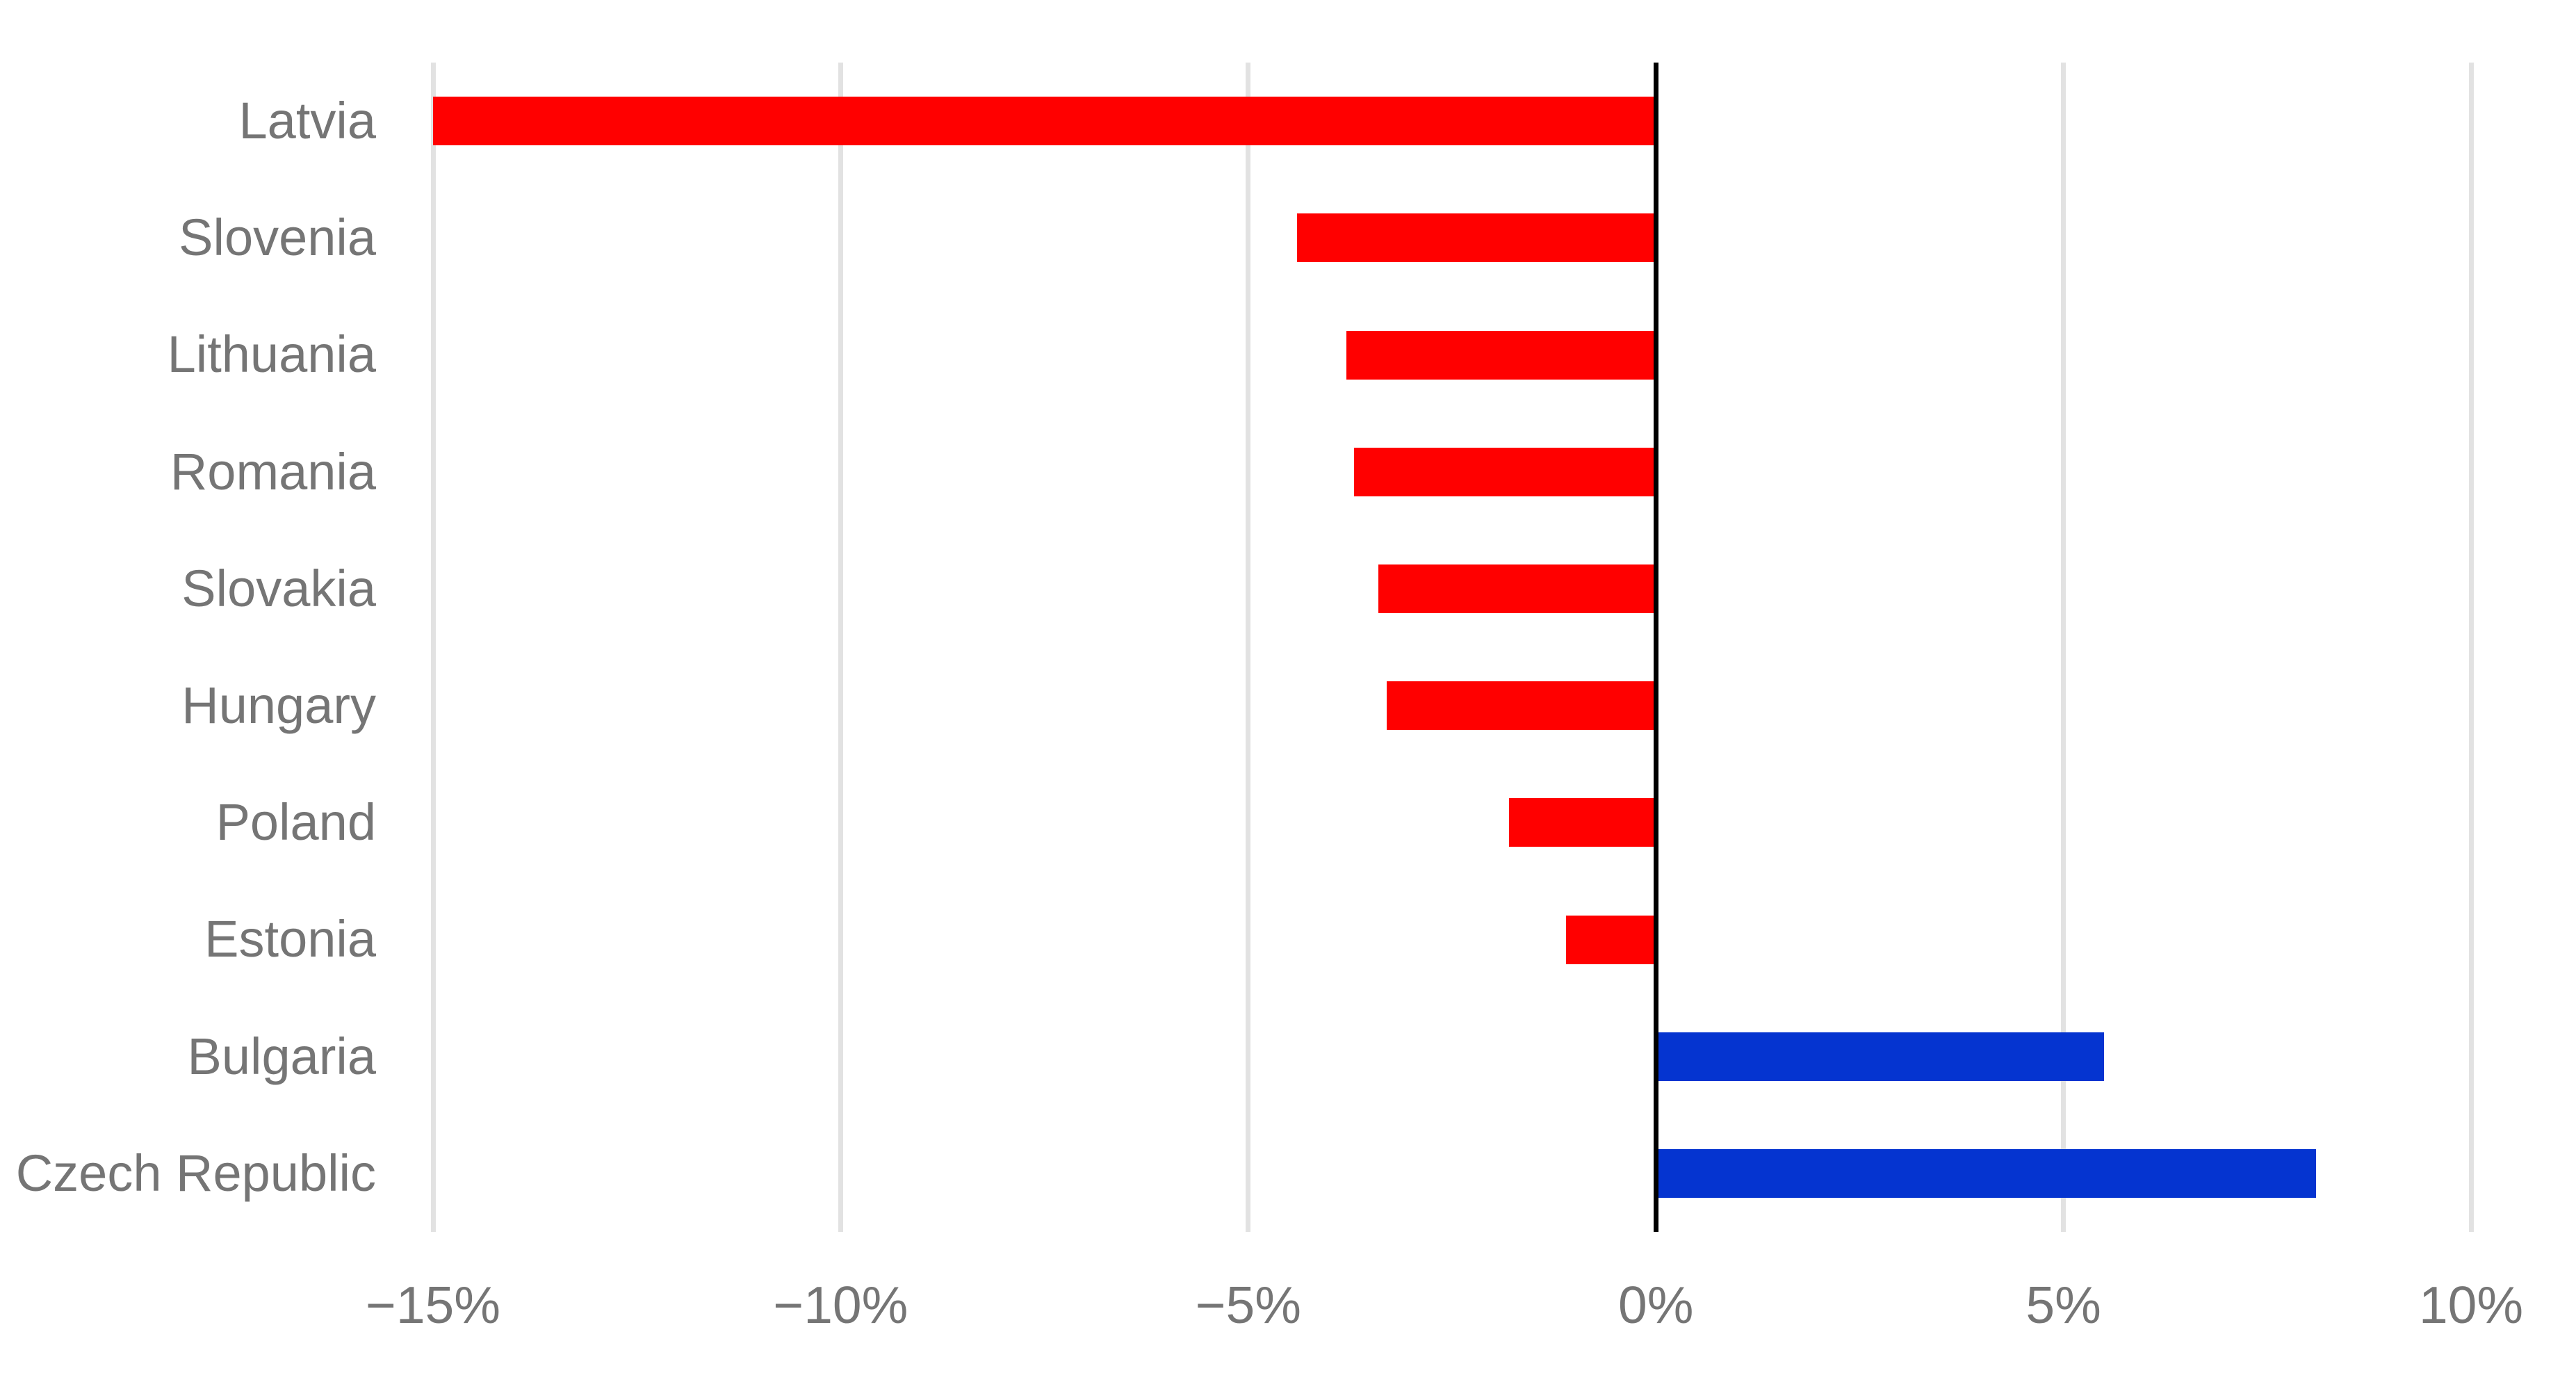 Image resolution: width=2576 pixels, height=1373 pixels. Describe the element at coordinates (307, 121) in the screenshot. I see `category-label-latvia: Latvia` at that location.